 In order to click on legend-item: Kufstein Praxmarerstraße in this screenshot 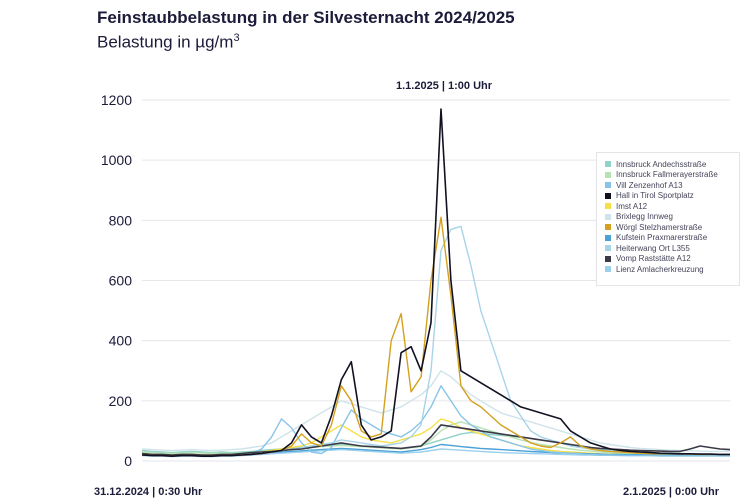, I will do `click(672, 238)`.